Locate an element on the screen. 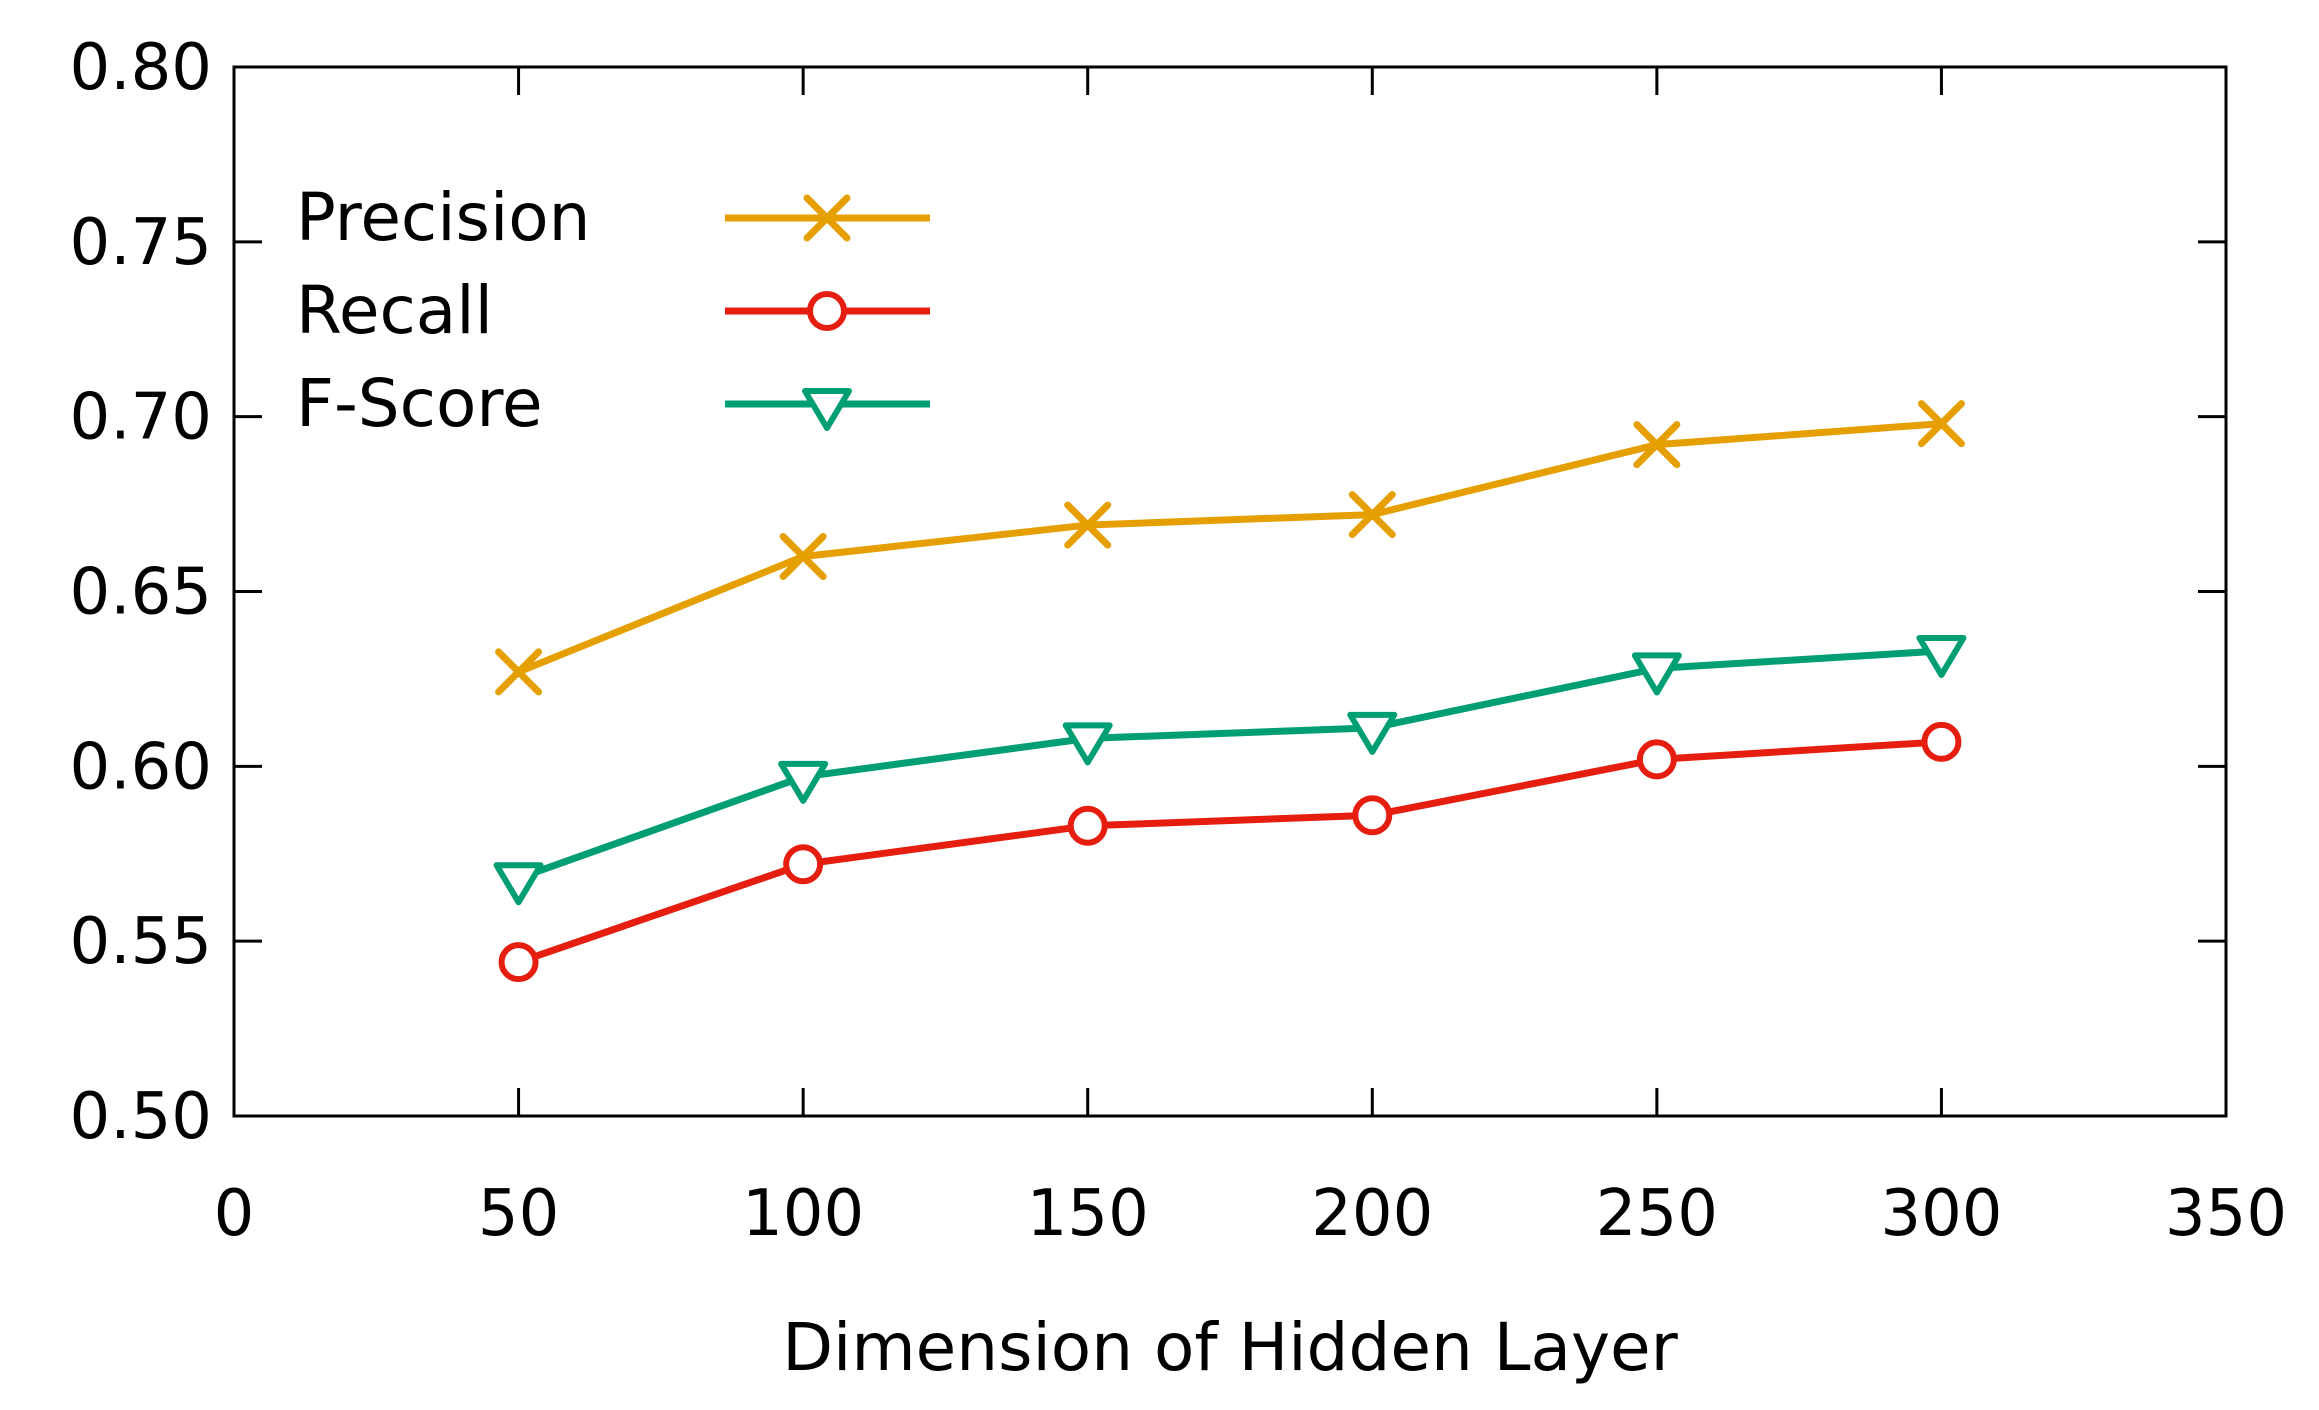 The width and height of the screenshot is (2319, 1410). legend-label-precision: Precision is located at coordinates (443, 217).